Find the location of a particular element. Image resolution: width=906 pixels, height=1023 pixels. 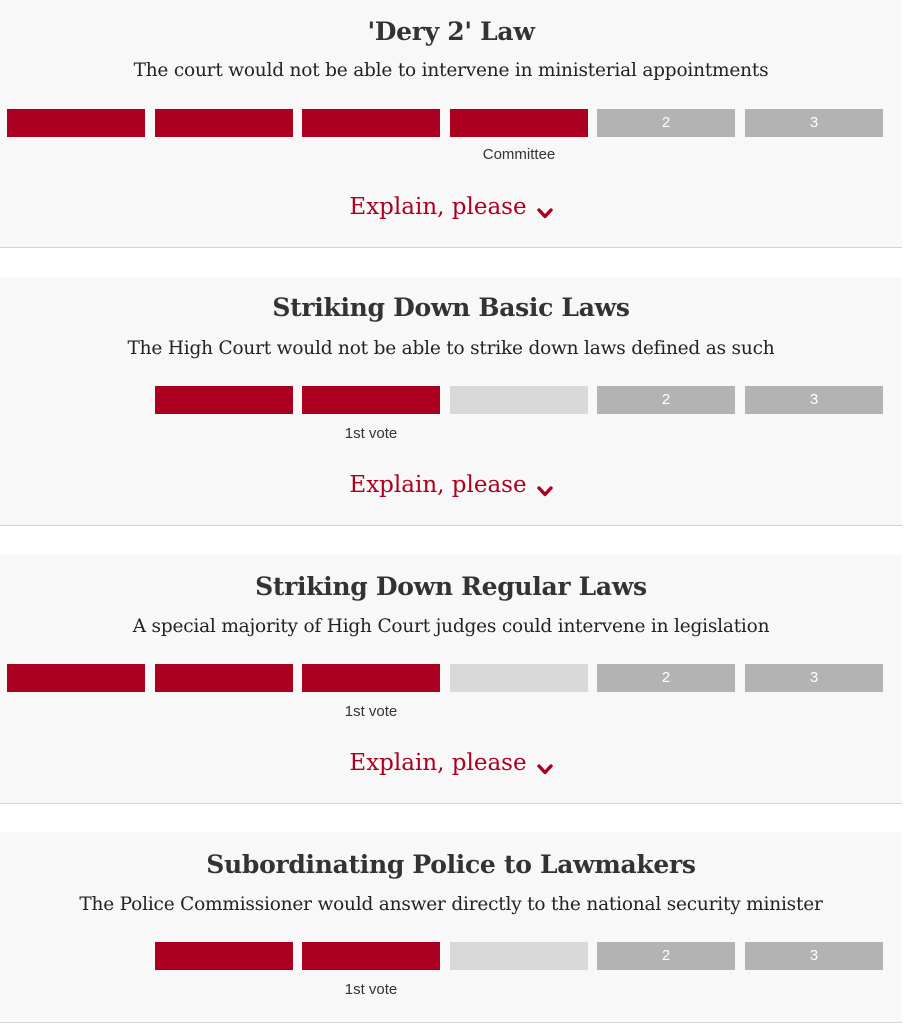

bill-title: 'Dery 2' Law is located at coordinates (451, 31).